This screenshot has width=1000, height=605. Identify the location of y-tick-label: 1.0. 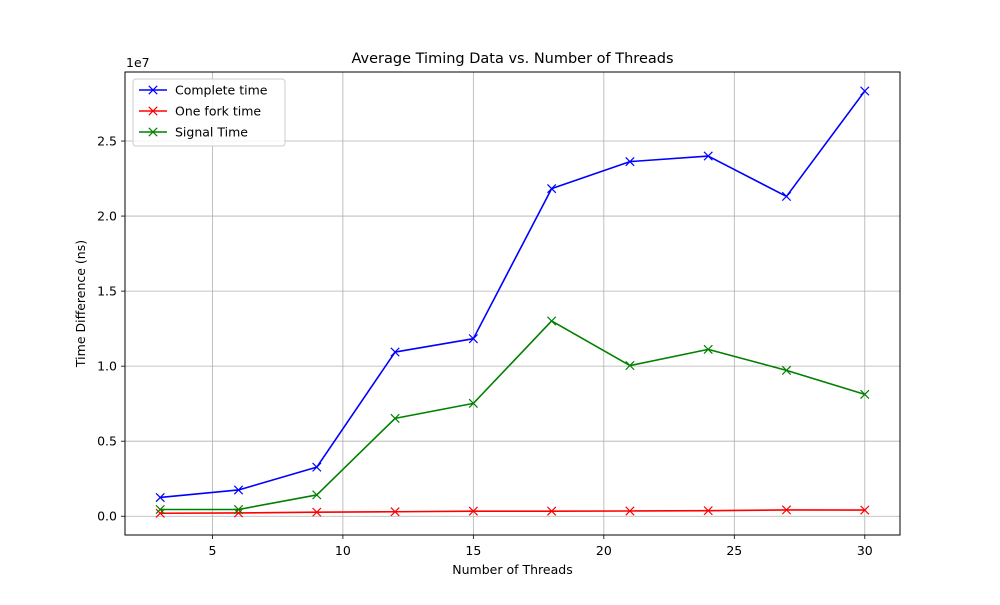
(107, 366).